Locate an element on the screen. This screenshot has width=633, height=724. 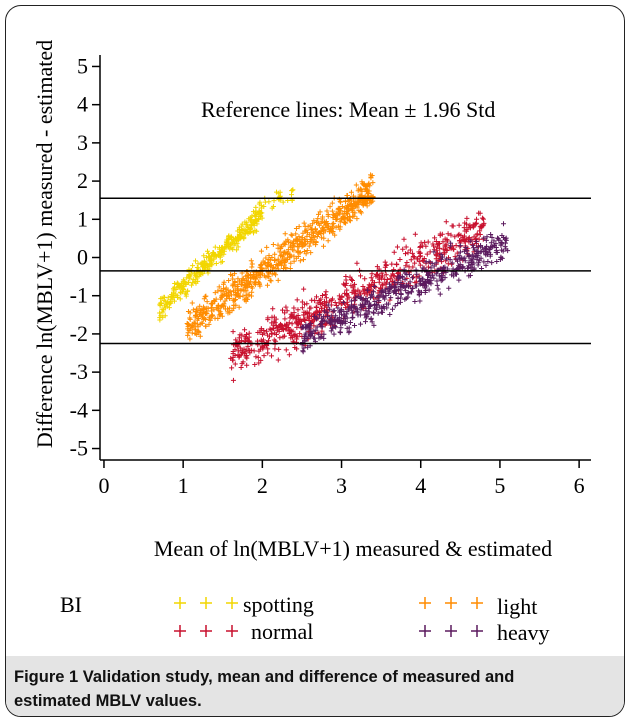
legend-marker-heavy is located at coordinates (425, 631).